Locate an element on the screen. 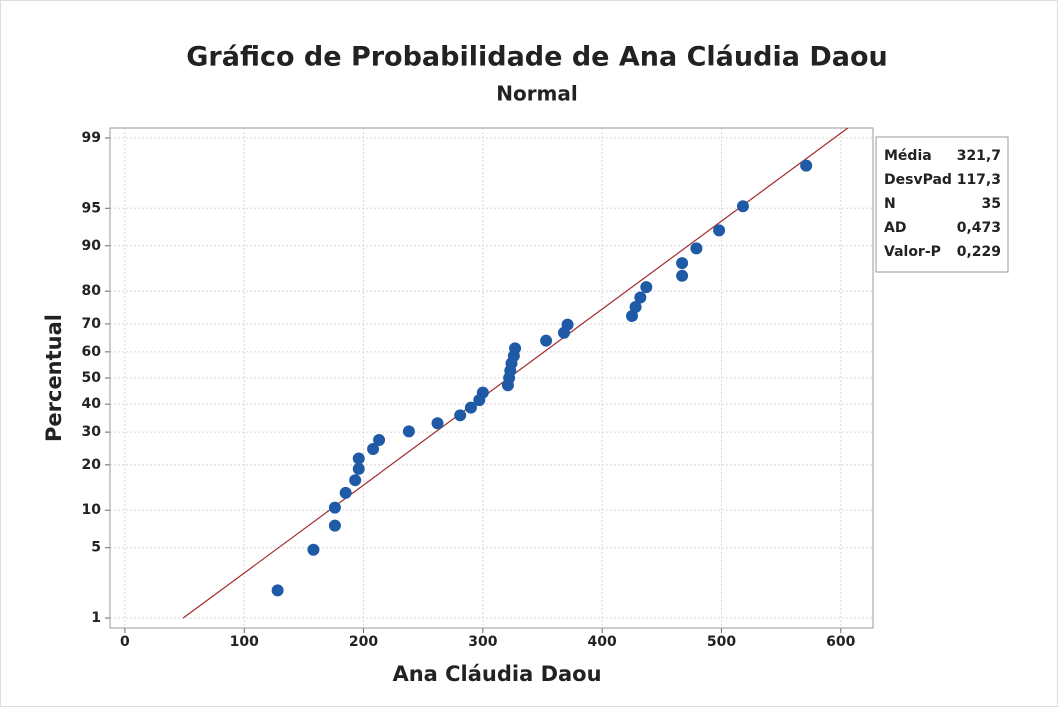  y-tick-label: 95 is located at coordinates (91, 208).